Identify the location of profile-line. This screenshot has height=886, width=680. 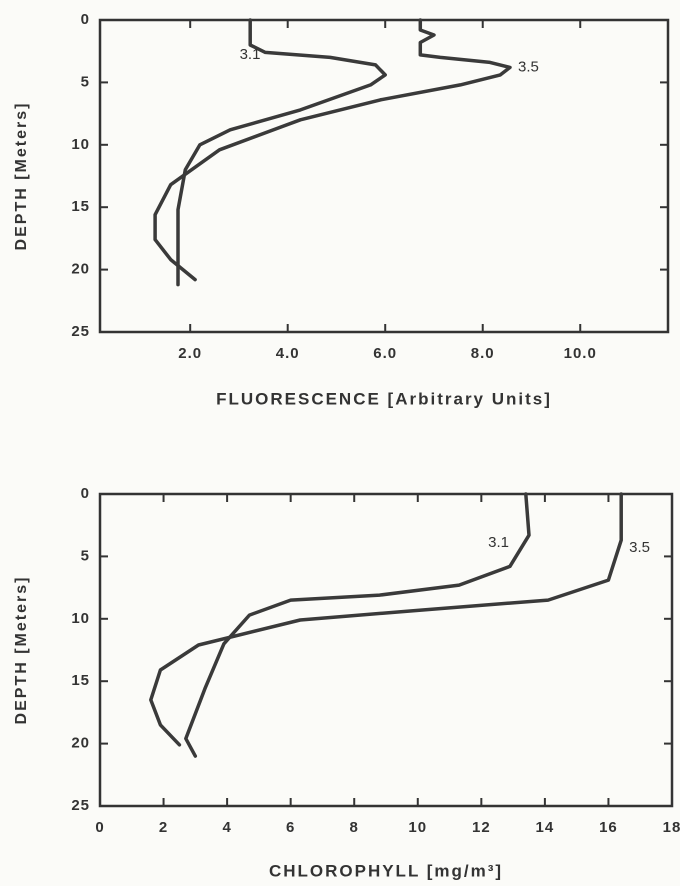
(281, 152).